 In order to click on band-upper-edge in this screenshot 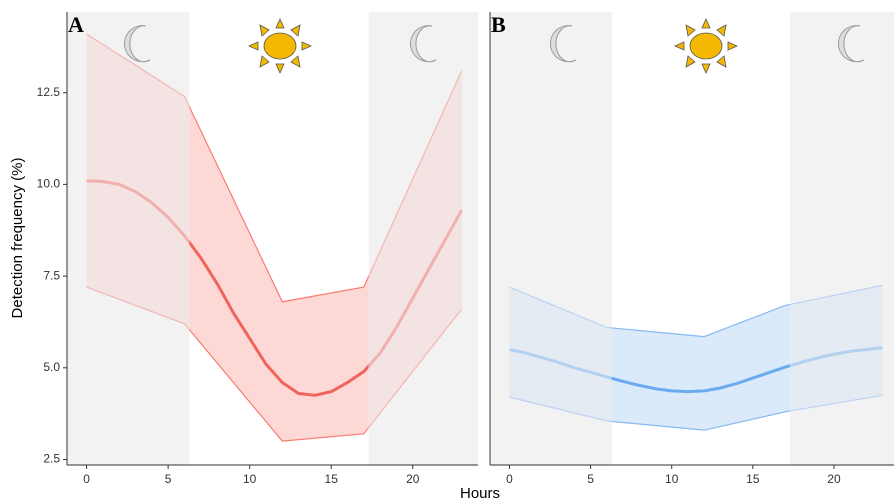, I will do `click(696, 311)`.